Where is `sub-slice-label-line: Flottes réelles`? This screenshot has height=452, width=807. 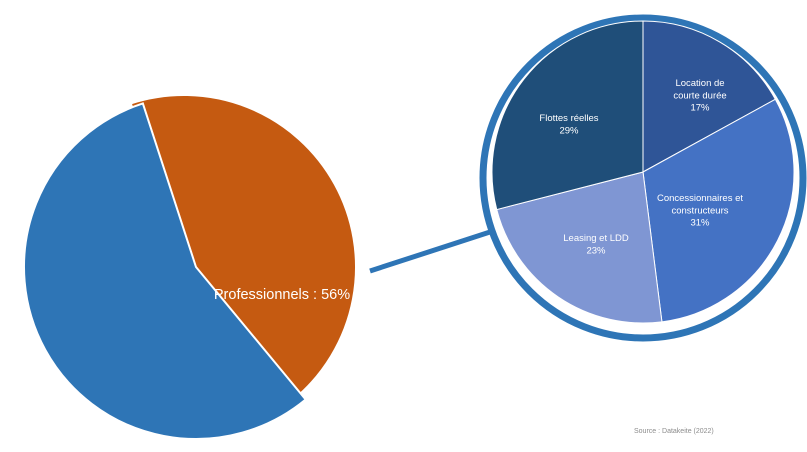 sub-slice-label-line: Flottes réelles is located at coordinates (568, 118).